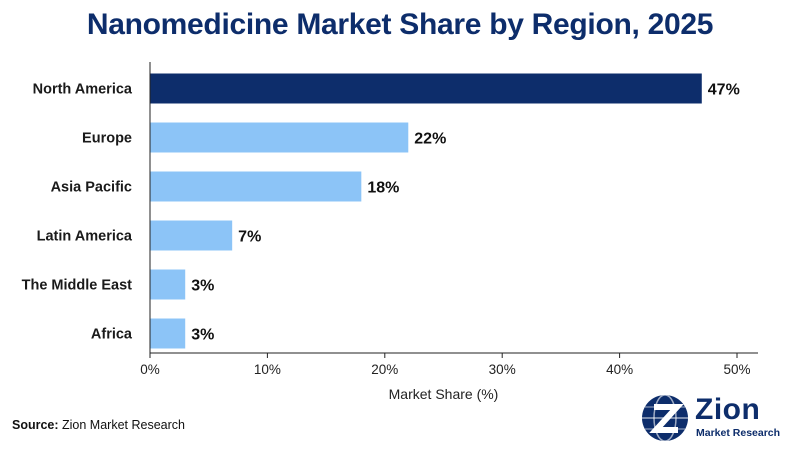 The width and height of the screenshot is (800, 450). I want to click on bar-europe, so click(279, 137).